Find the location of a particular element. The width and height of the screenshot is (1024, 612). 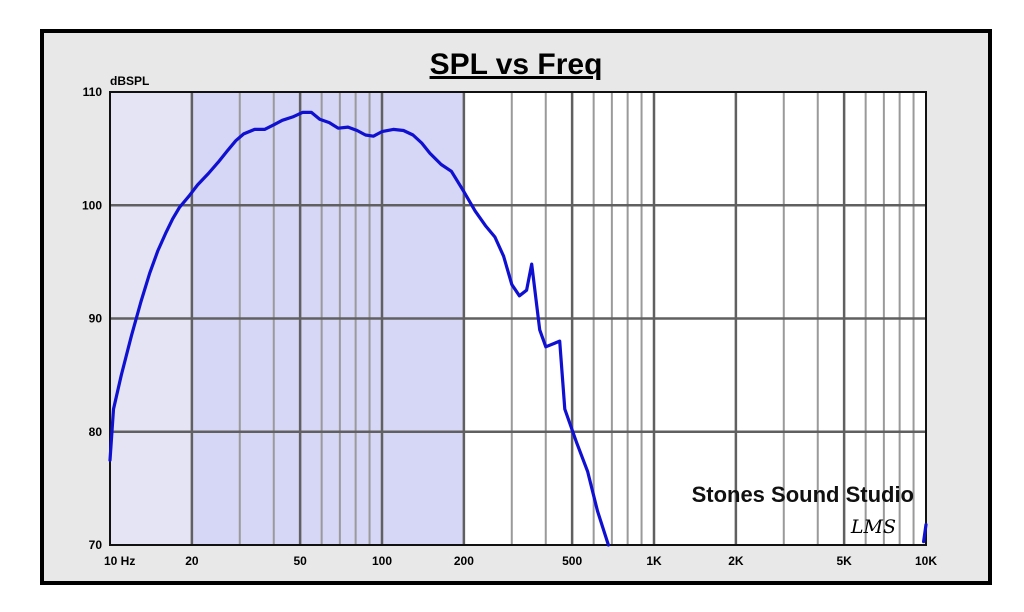

x-tick-label: 1K is located at coordinates (654, 561).